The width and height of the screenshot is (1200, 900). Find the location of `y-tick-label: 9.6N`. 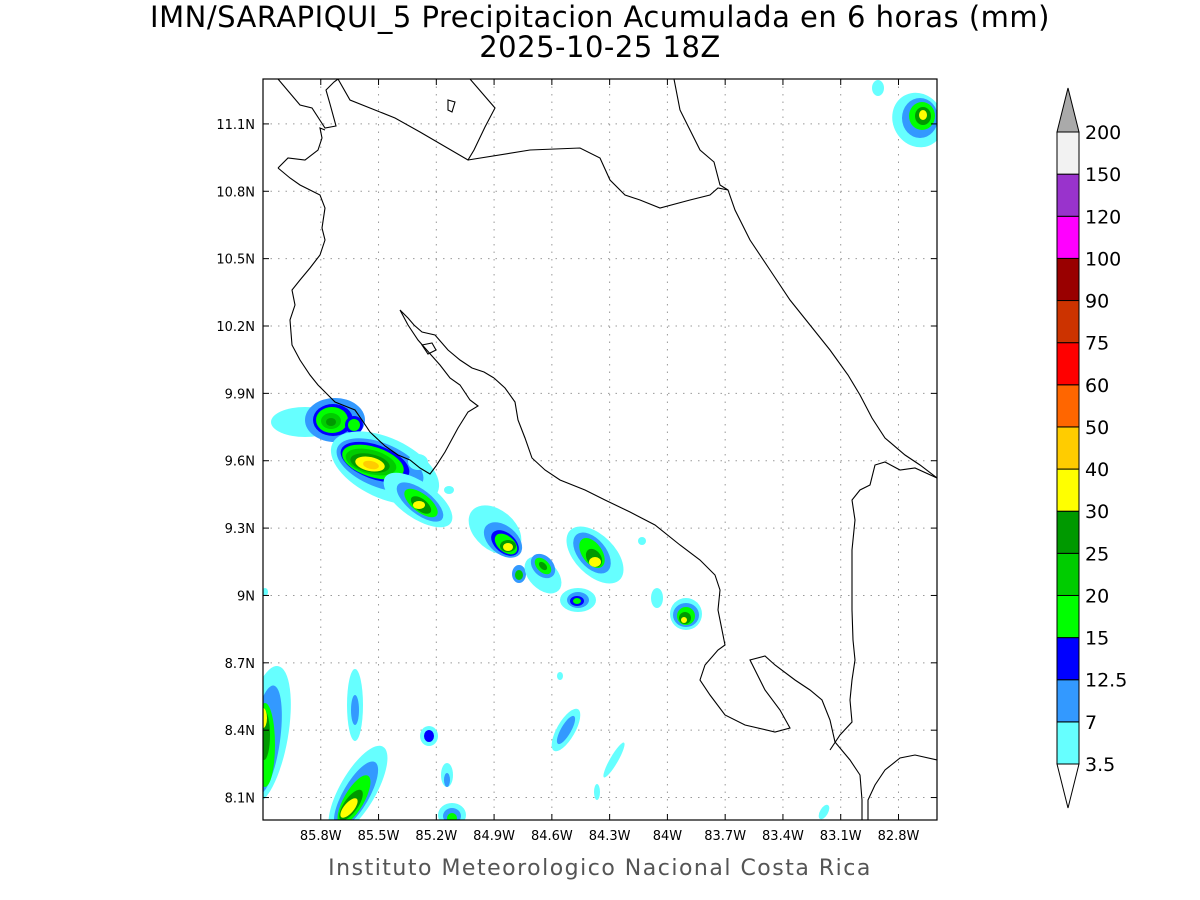

y-tick-label: 9.6N is located at coordinates (240, 462).